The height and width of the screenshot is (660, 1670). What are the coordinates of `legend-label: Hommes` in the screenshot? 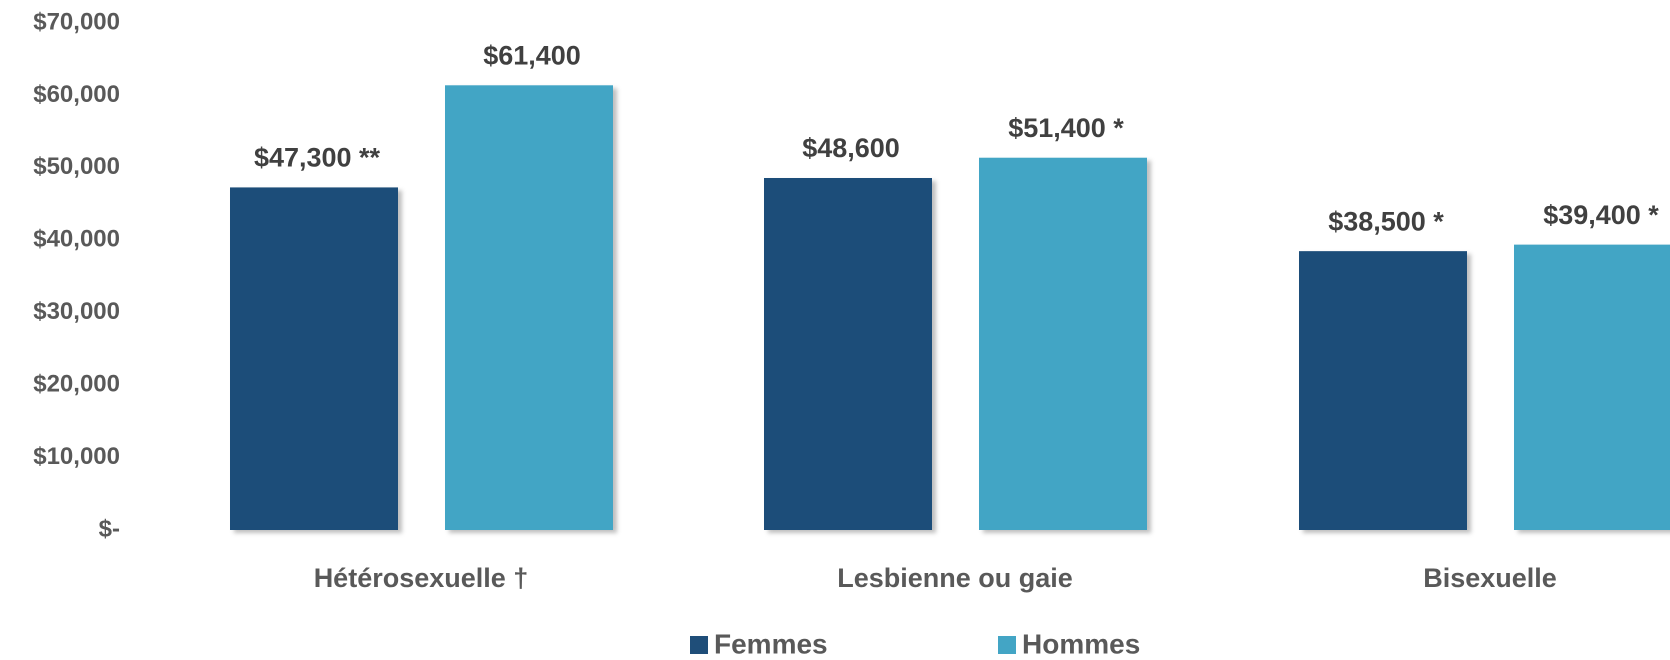 It's located at (1081, 643).